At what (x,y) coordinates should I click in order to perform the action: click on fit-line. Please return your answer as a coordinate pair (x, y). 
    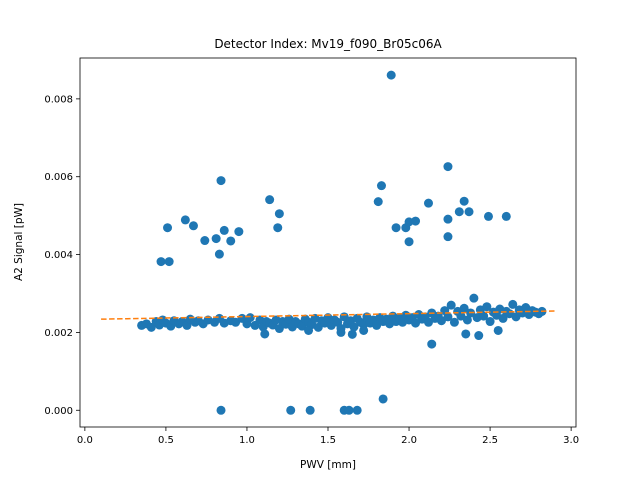
    Looking at the image, I should click on (328, 315).